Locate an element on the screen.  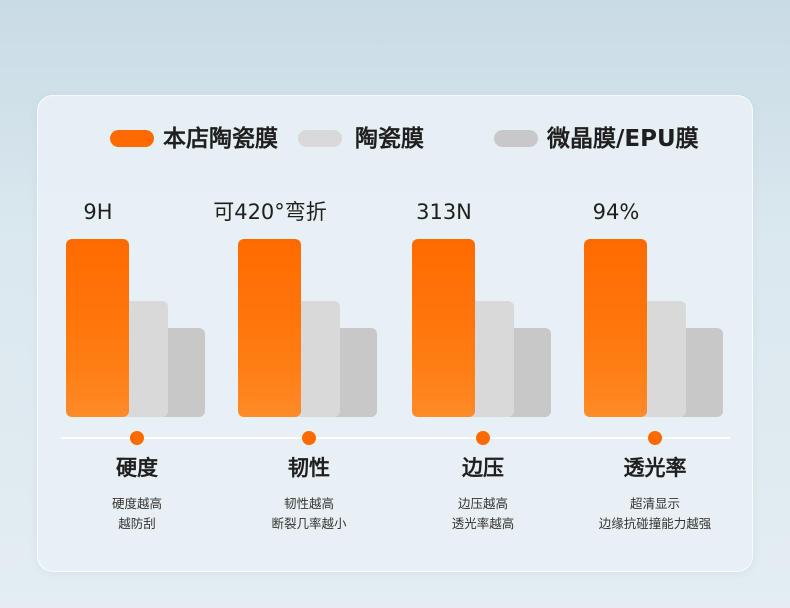
description-0-line-1: 越防刮 is located at coordinates (137, 523).